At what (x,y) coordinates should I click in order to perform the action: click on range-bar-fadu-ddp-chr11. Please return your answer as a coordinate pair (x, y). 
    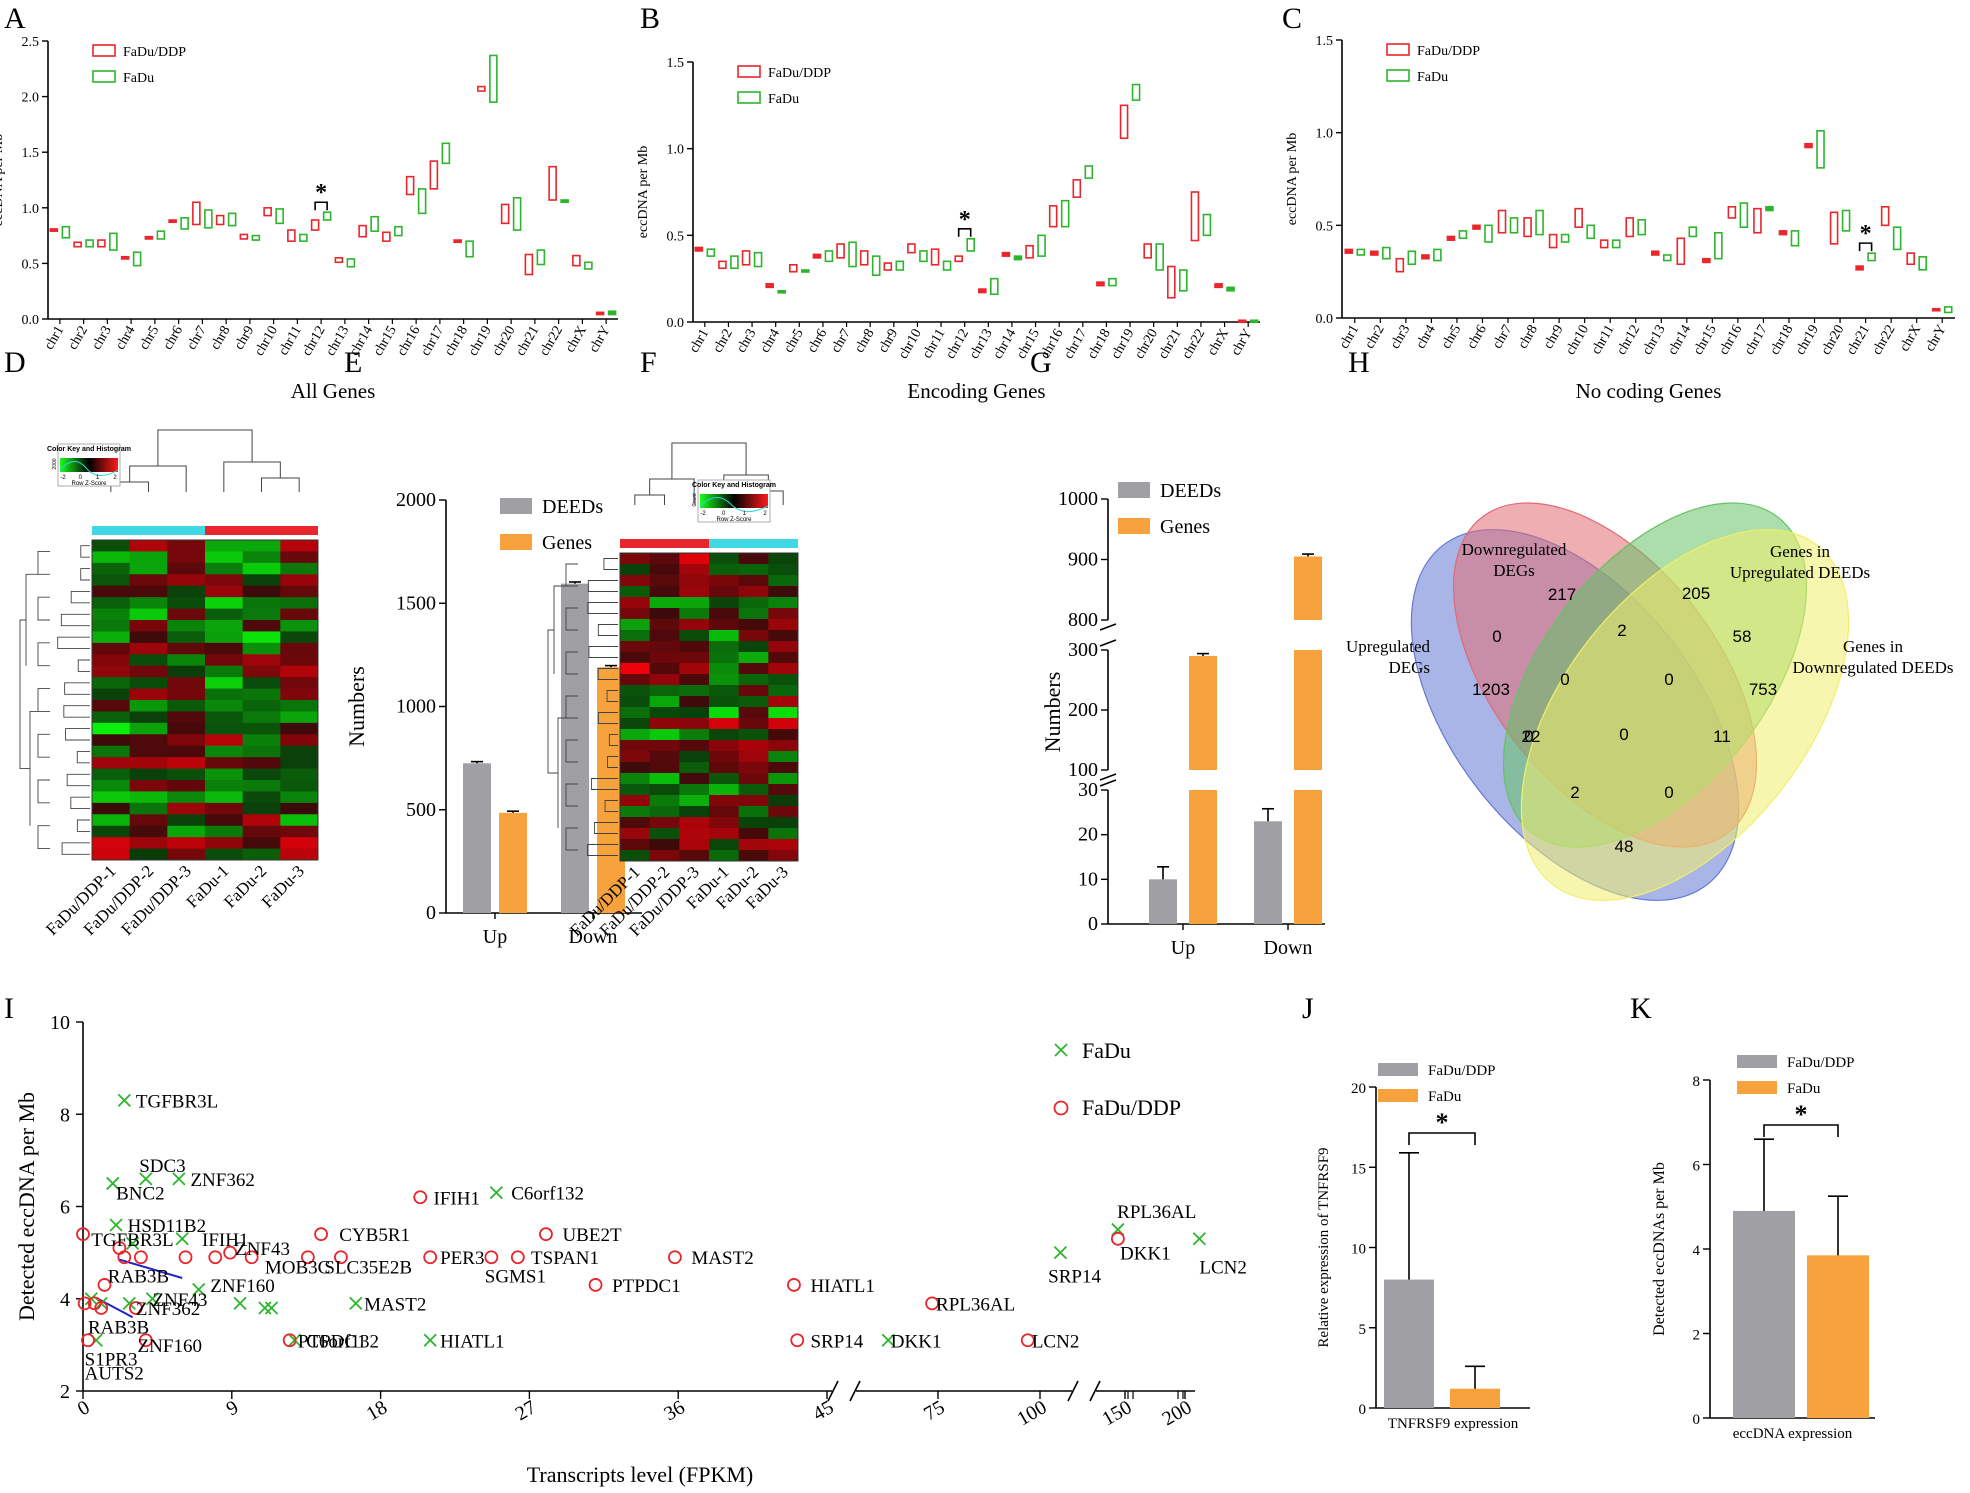
    Looking at the image, I should click on (935, 257).